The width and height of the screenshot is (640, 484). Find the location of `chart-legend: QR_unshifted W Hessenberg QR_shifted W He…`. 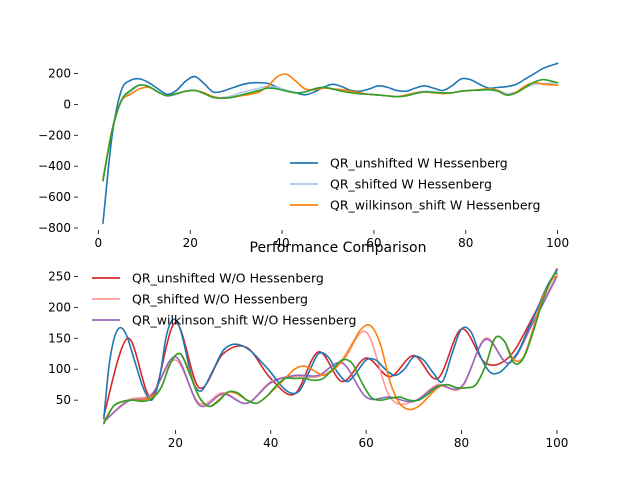

chart-legend: QR_unshifted W Hessenberg QR_shifted W He… is located at coordinates (415, 184).